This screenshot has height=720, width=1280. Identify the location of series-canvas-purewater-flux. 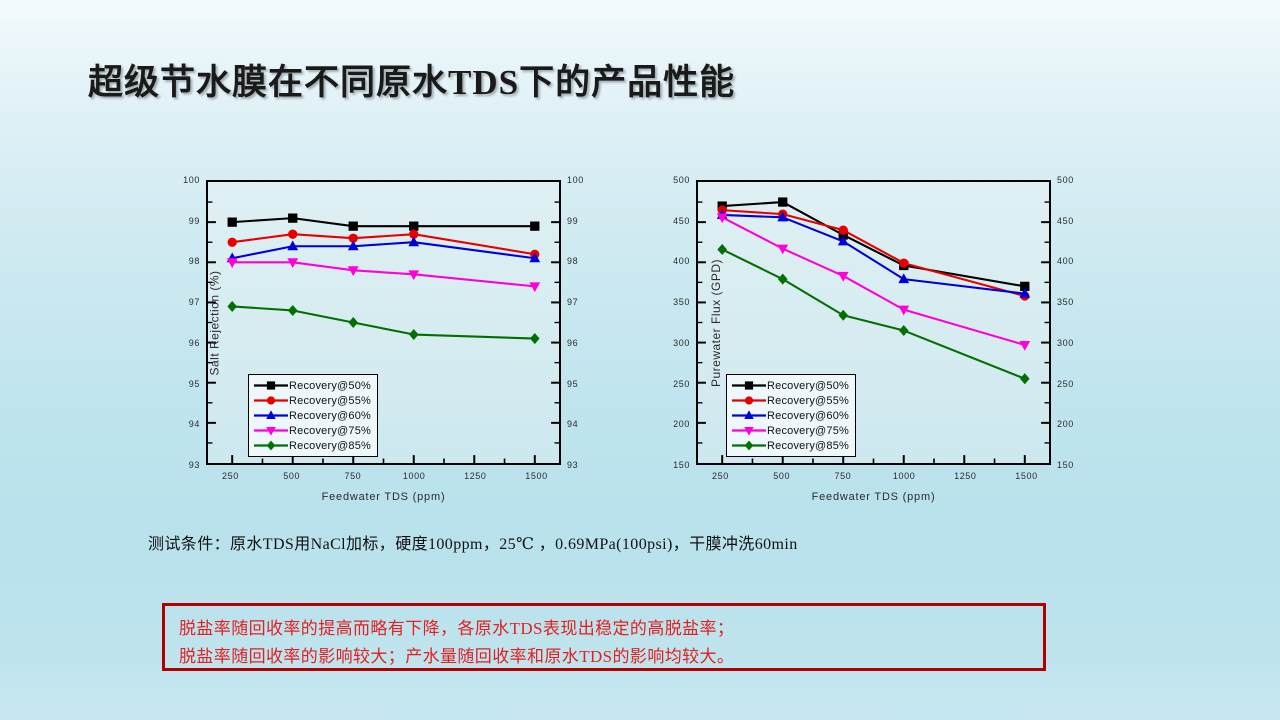
(873, 330).